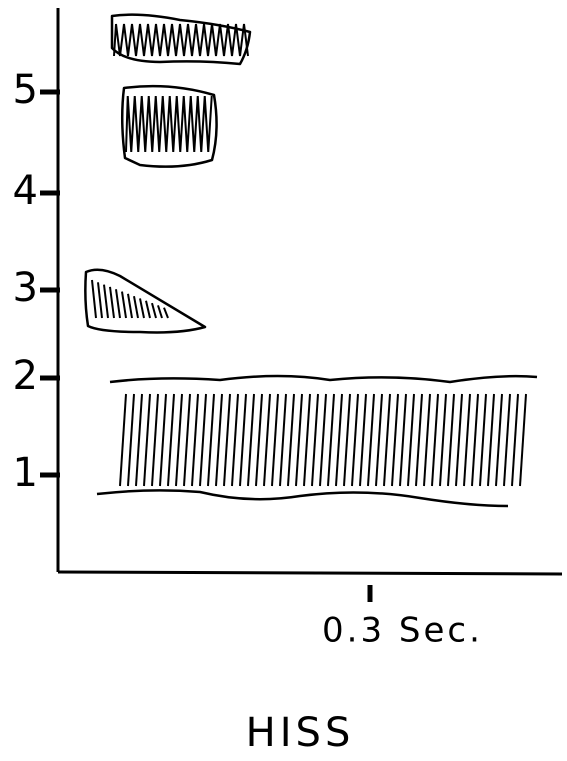 The height and width of the screenshot is (761, 567). I want to click on note-blob-triangle, so click(145, 301).